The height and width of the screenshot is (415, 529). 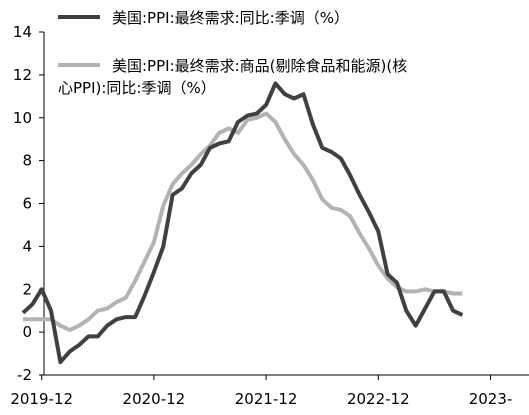 I want to click on y-tick-label: 12, so click(x=22, y=75).